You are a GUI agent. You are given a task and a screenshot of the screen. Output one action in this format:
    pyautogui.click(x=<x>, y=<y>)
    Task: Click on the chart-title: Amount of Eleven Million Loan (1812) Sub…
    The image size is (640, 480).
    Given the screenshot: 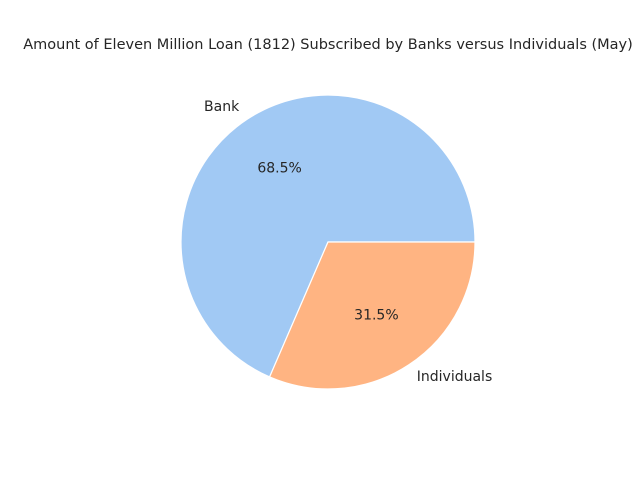 What is the action you would take?
    pyautogui.click(x=328, y=45)
    